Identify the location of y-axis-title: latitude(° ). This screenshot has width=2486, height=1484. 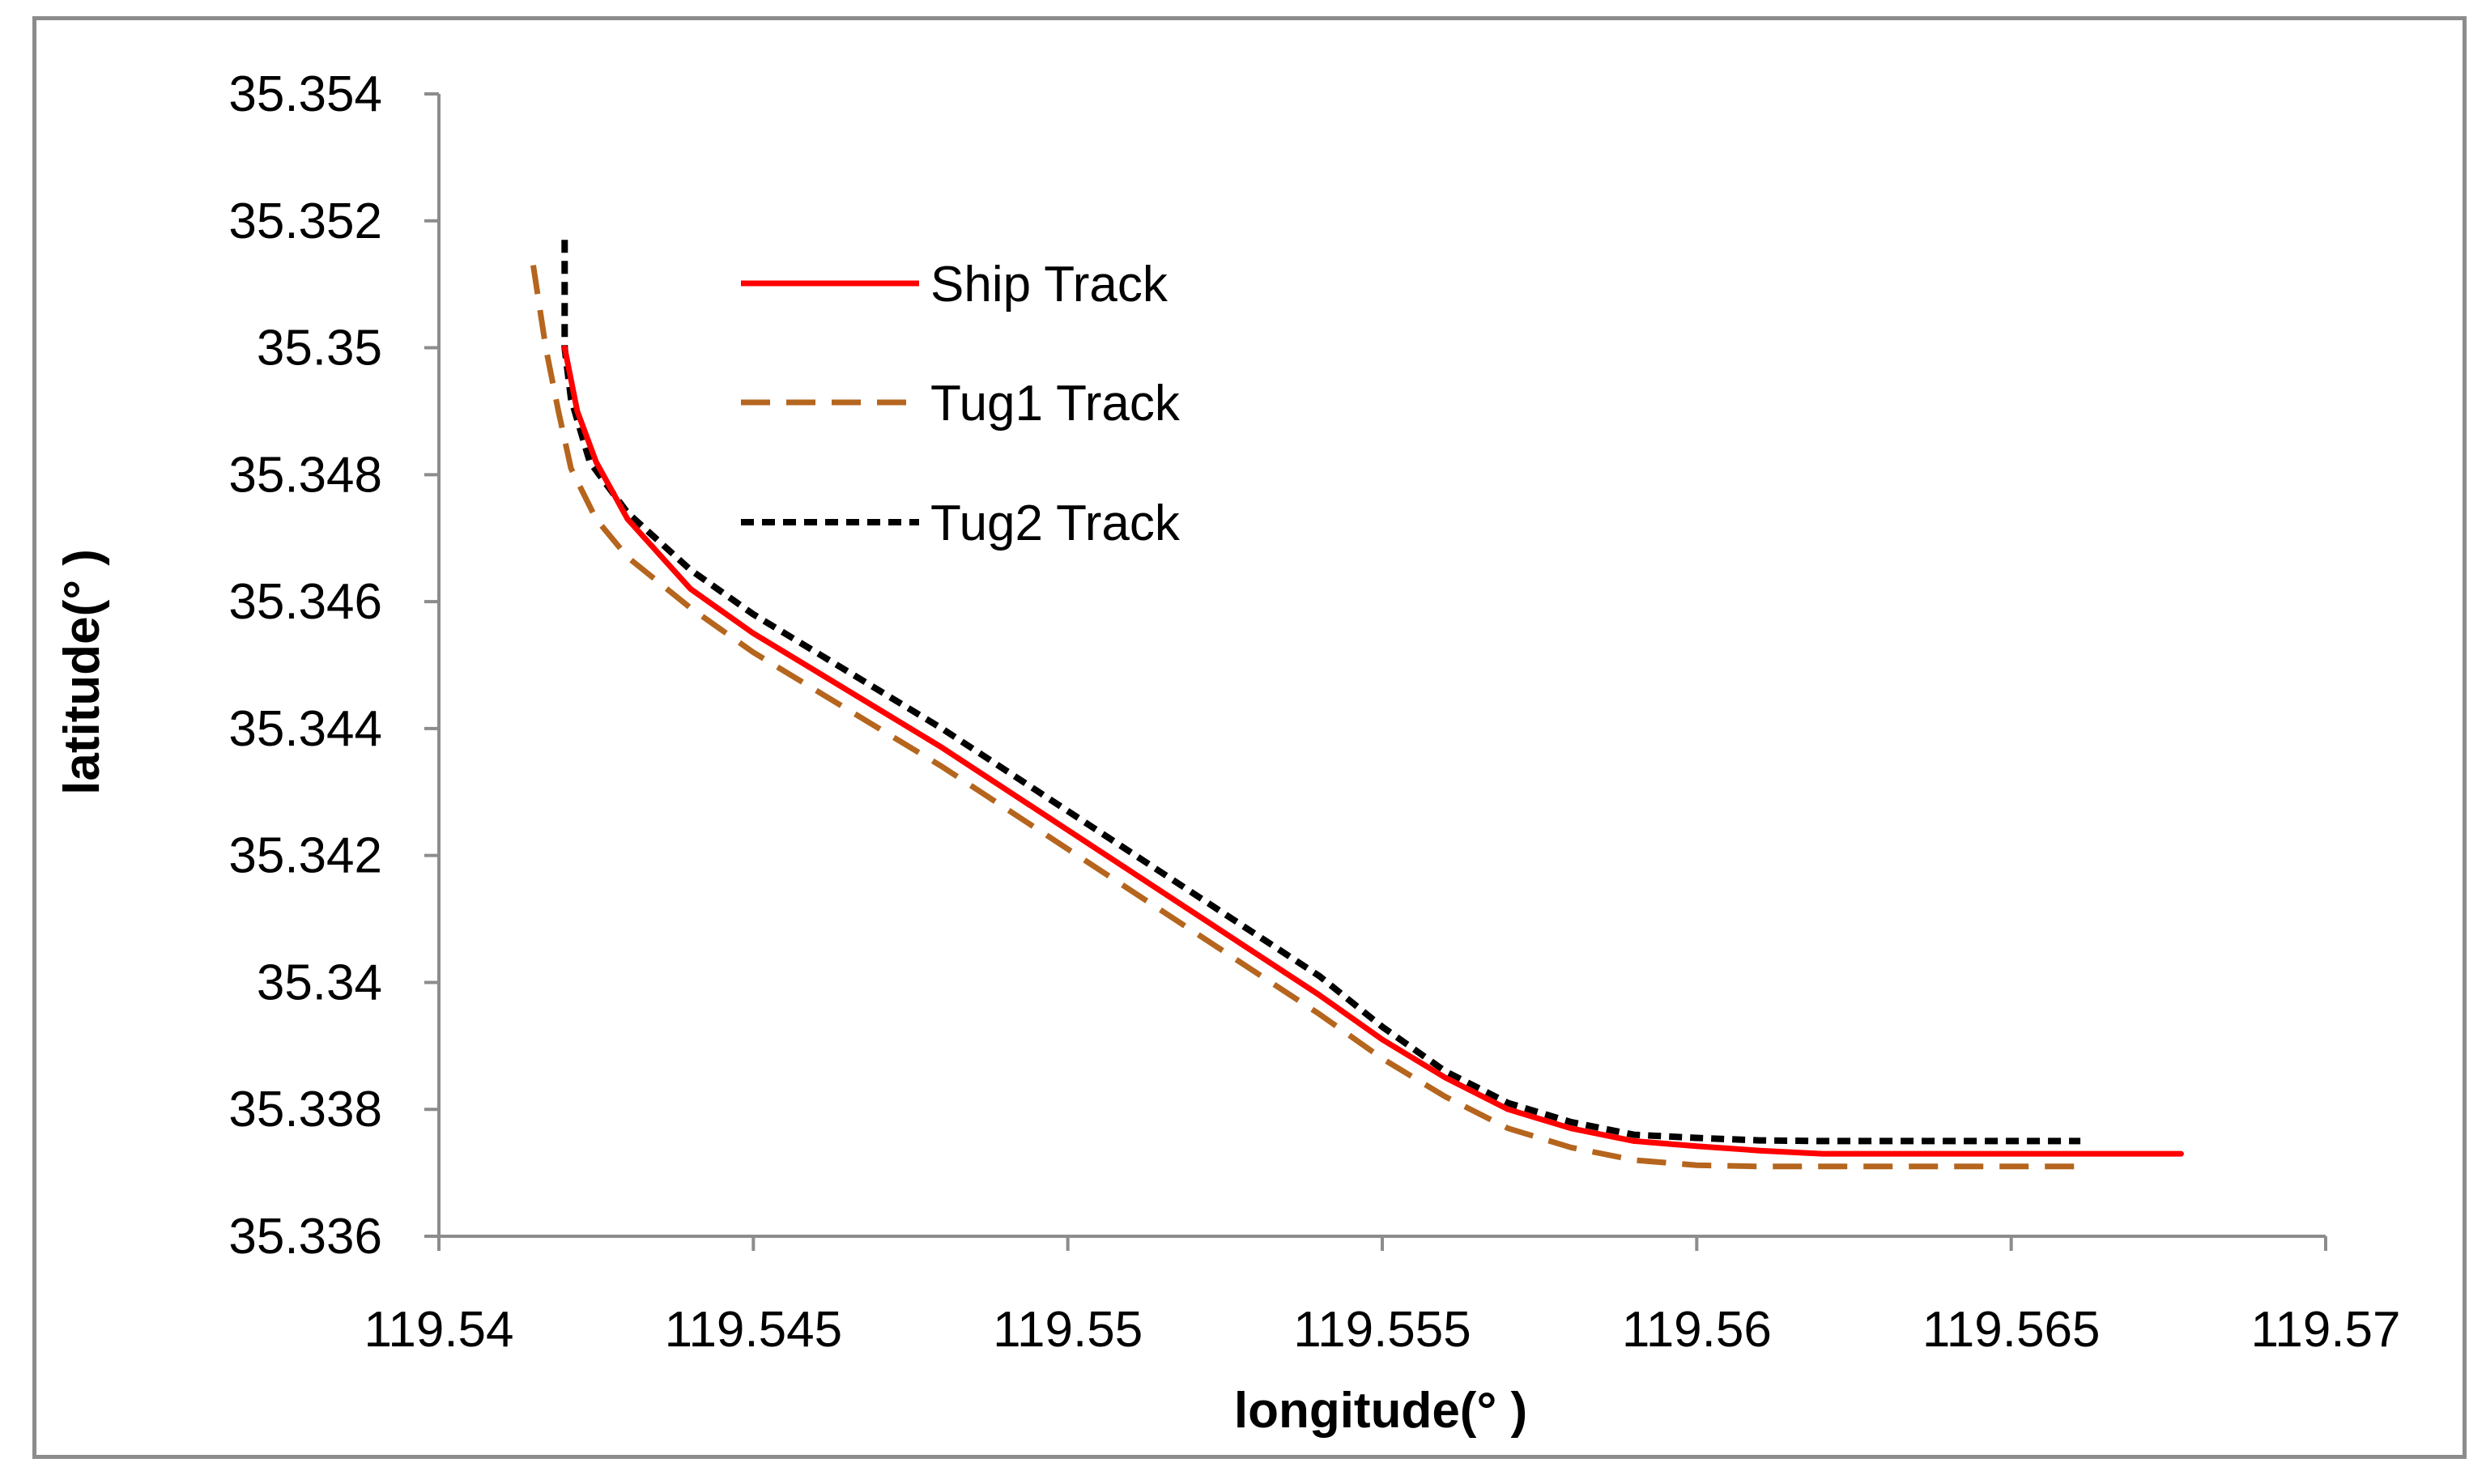
(82, 672).